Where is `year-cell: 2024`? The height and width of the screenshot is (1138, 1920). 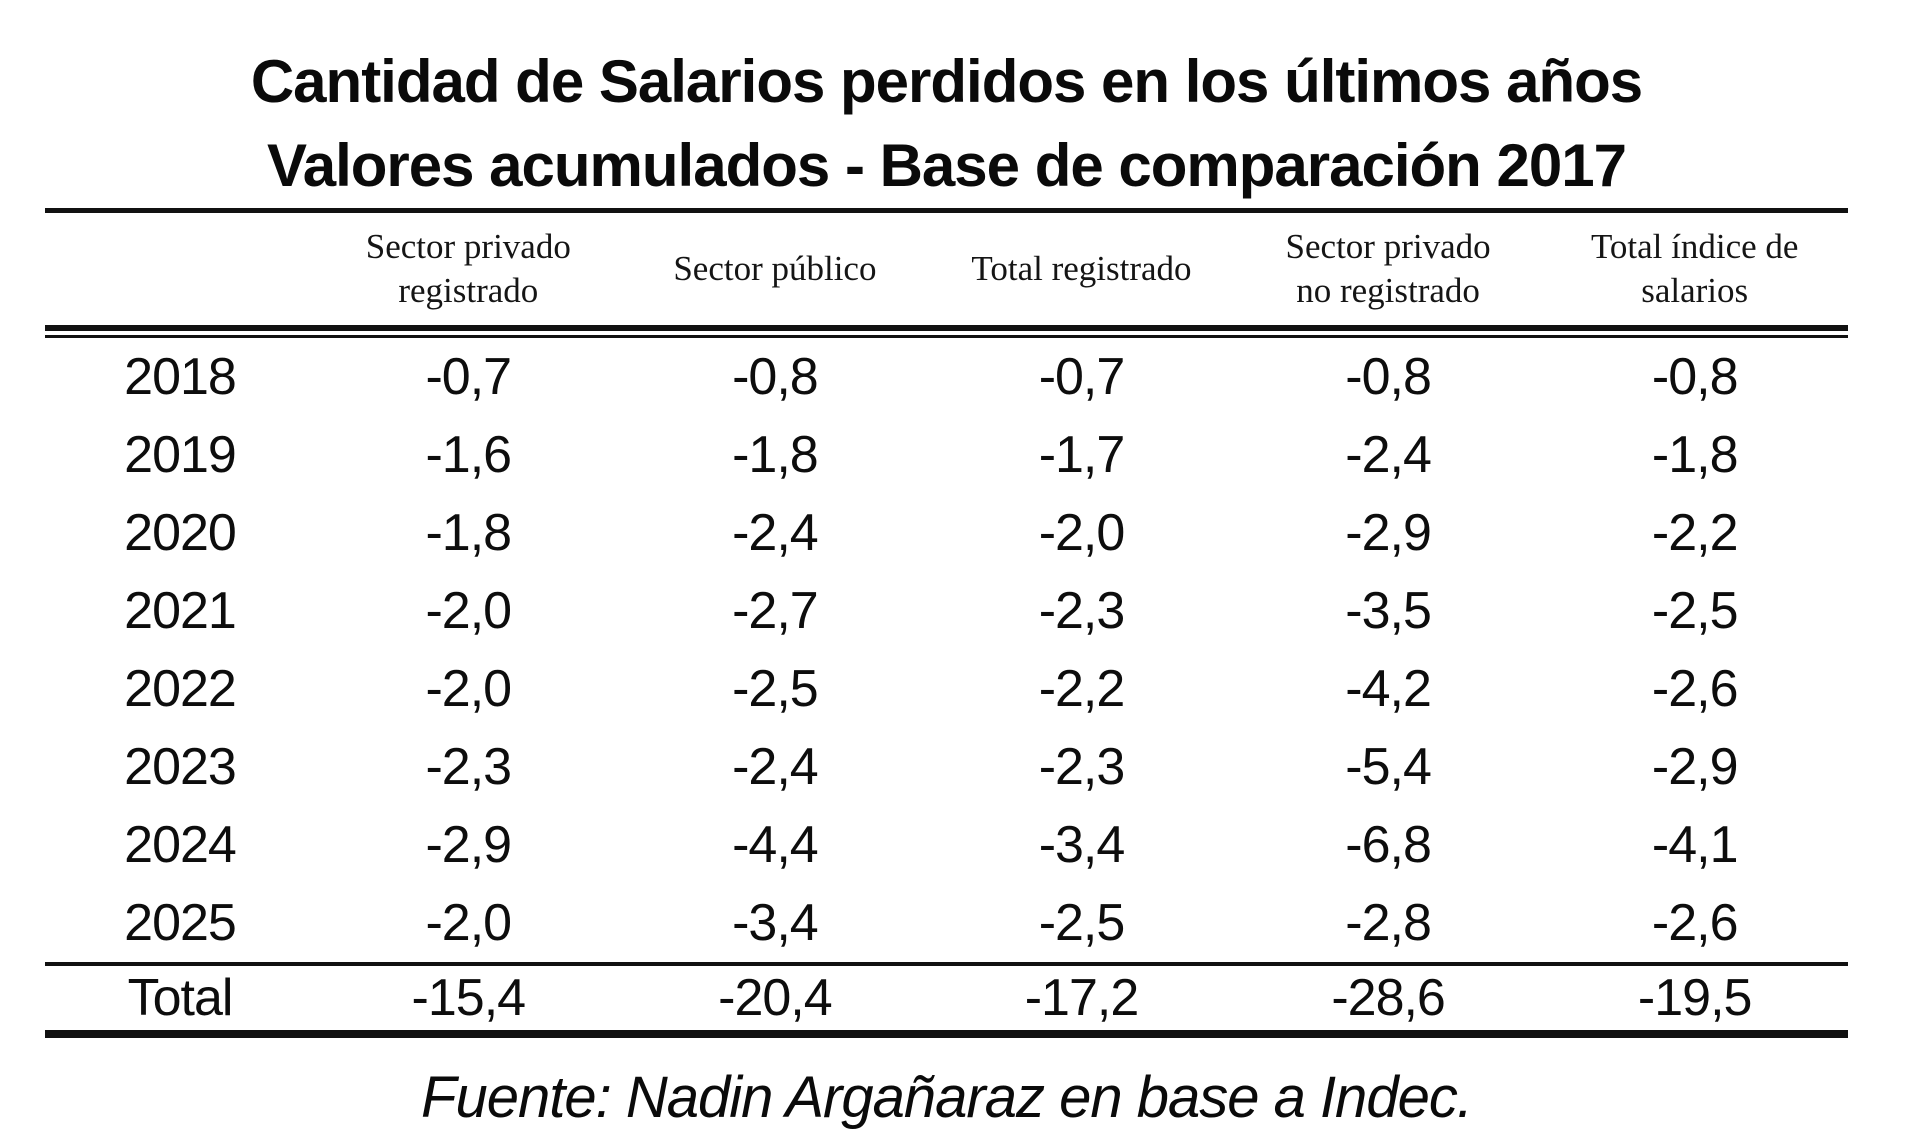 year-cell: 2024 is located at coordinates (180, 845).